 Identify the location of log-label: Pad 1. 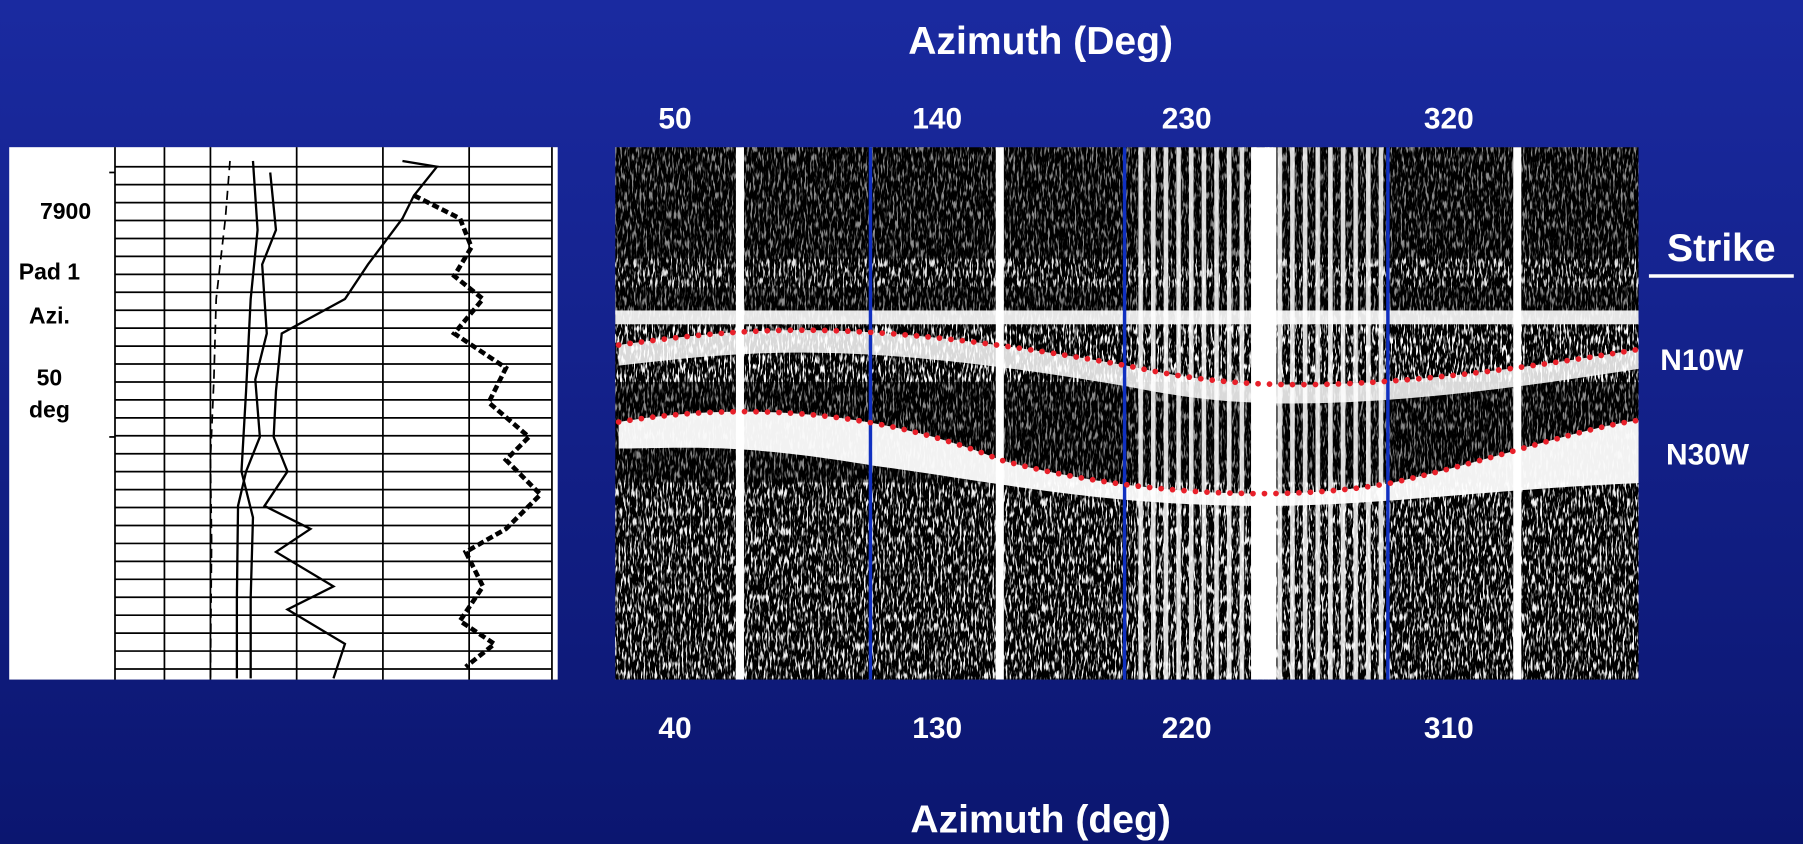
(50, 272).